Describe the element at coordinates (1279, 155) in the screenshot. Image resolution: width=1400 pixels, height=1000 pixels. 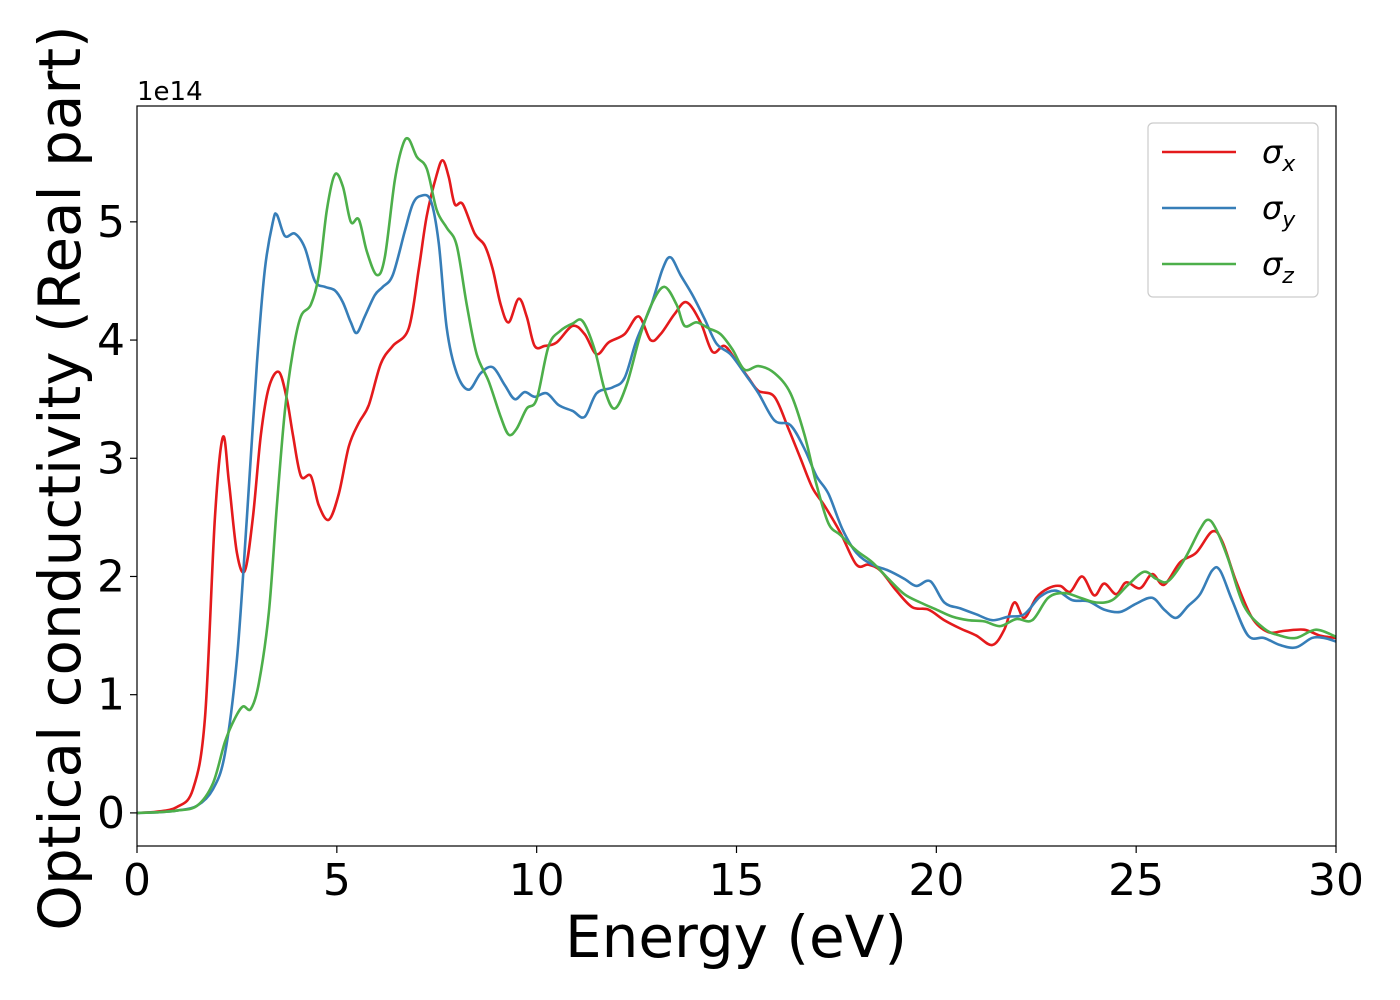
I see `legend-label-1: σx` at that location.